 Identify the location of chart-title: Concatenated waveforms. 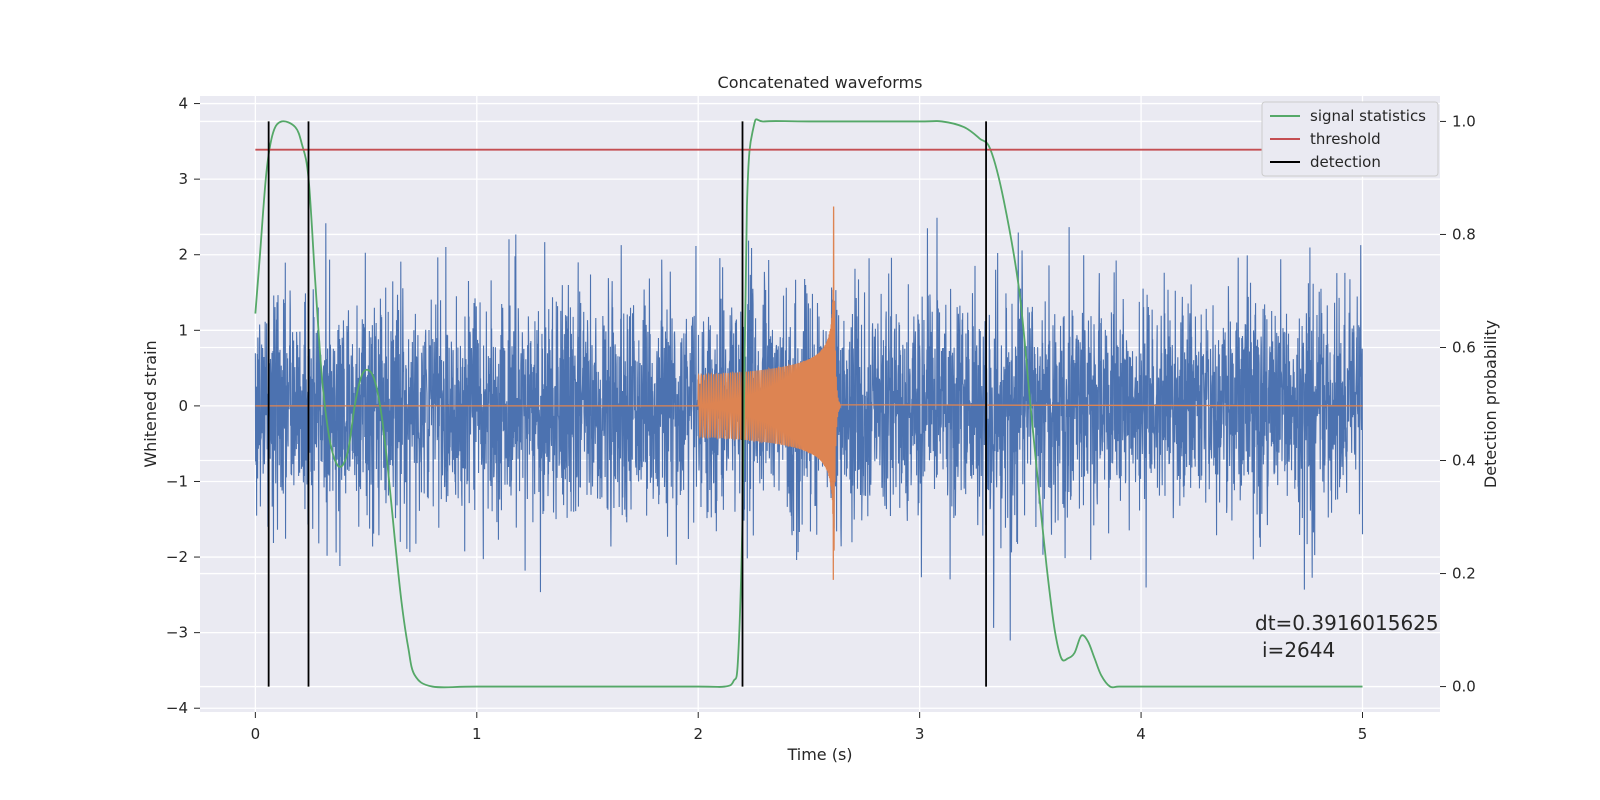
(820, 82).